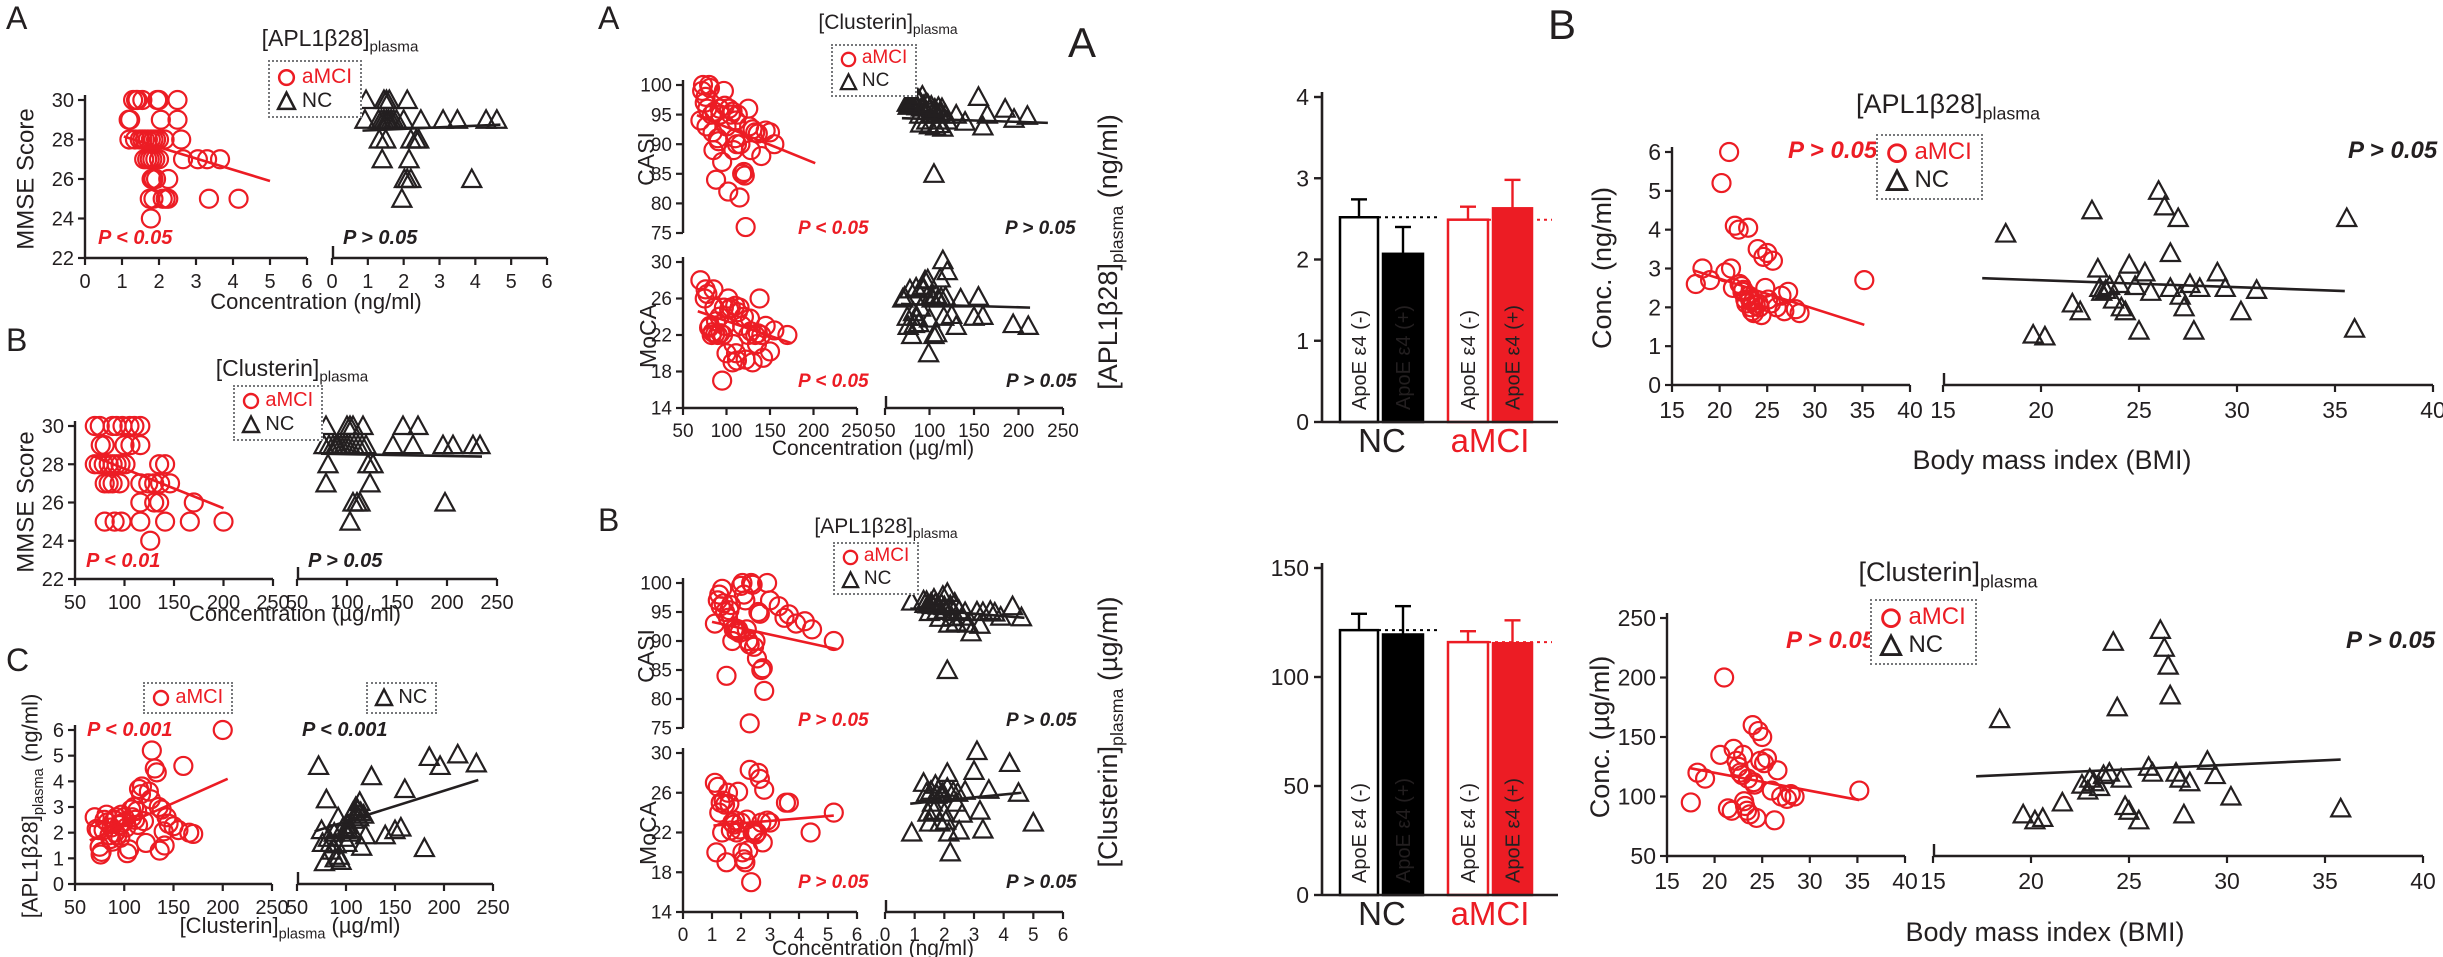  What do you see at coordinates (2431, 410) in the screenshot?
I see `svg-text: 40` at bounding box center [2431, 410].